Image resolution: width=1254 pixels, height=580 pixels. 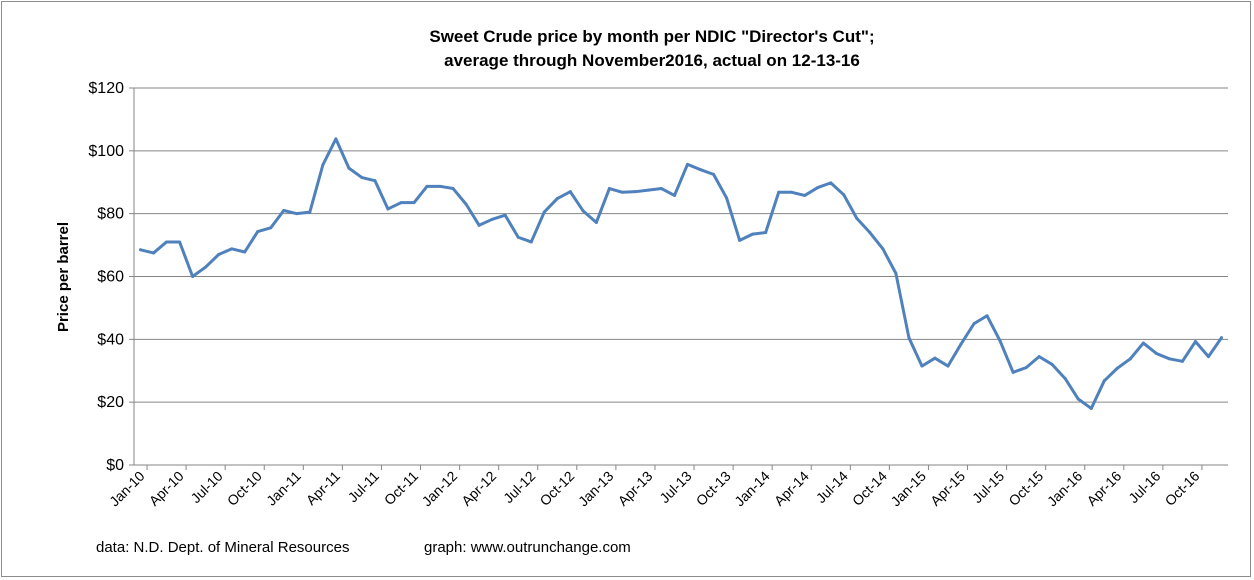 I want to click on y-tick-label: $0, so click(x=115, y=465).